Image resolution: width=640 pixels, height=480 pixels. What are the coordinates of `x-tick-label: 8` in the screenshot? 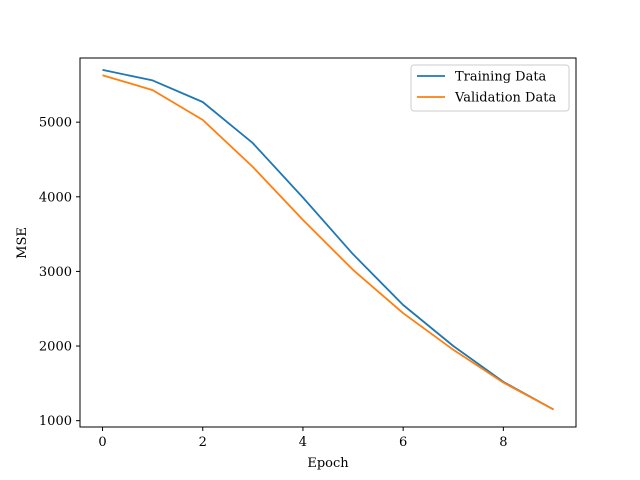 It's located at (503, 442).